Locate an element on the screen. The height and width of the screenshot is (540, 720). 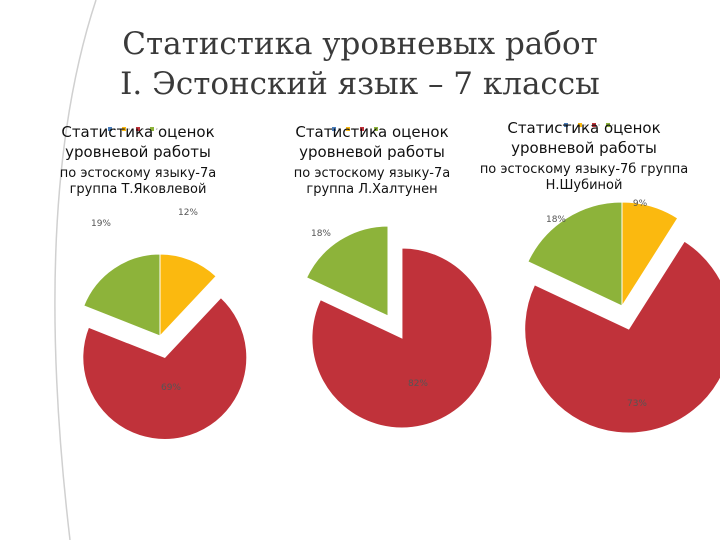
pie-chart-2-plot: 82% 18% is located at coordinates (399, 327).